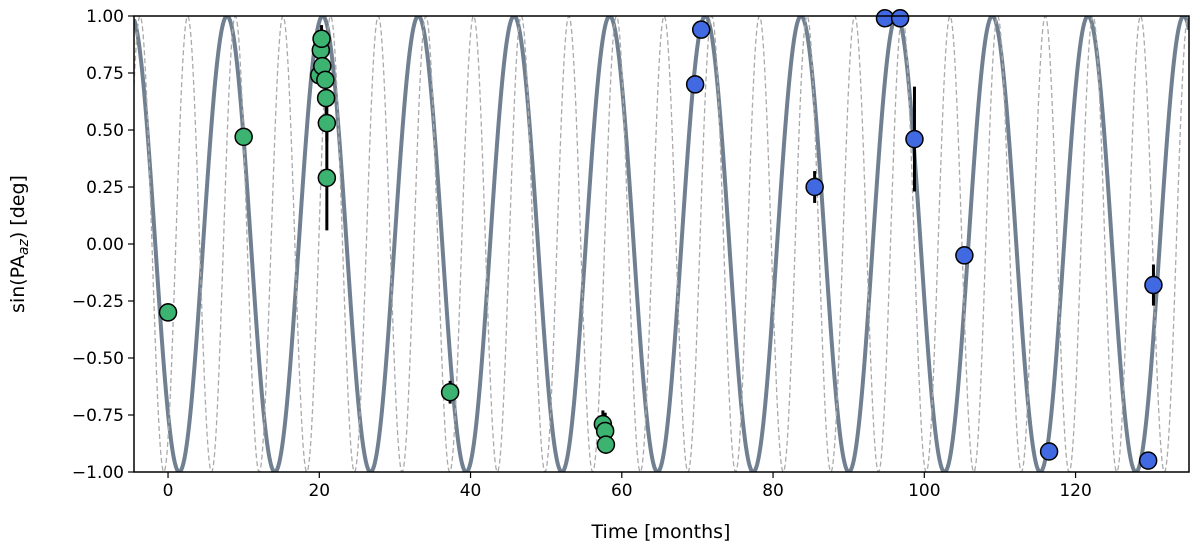 This screenshot has width=1200, height=550. I want to click on x-axis-label: Time [months], so click(661, 532).